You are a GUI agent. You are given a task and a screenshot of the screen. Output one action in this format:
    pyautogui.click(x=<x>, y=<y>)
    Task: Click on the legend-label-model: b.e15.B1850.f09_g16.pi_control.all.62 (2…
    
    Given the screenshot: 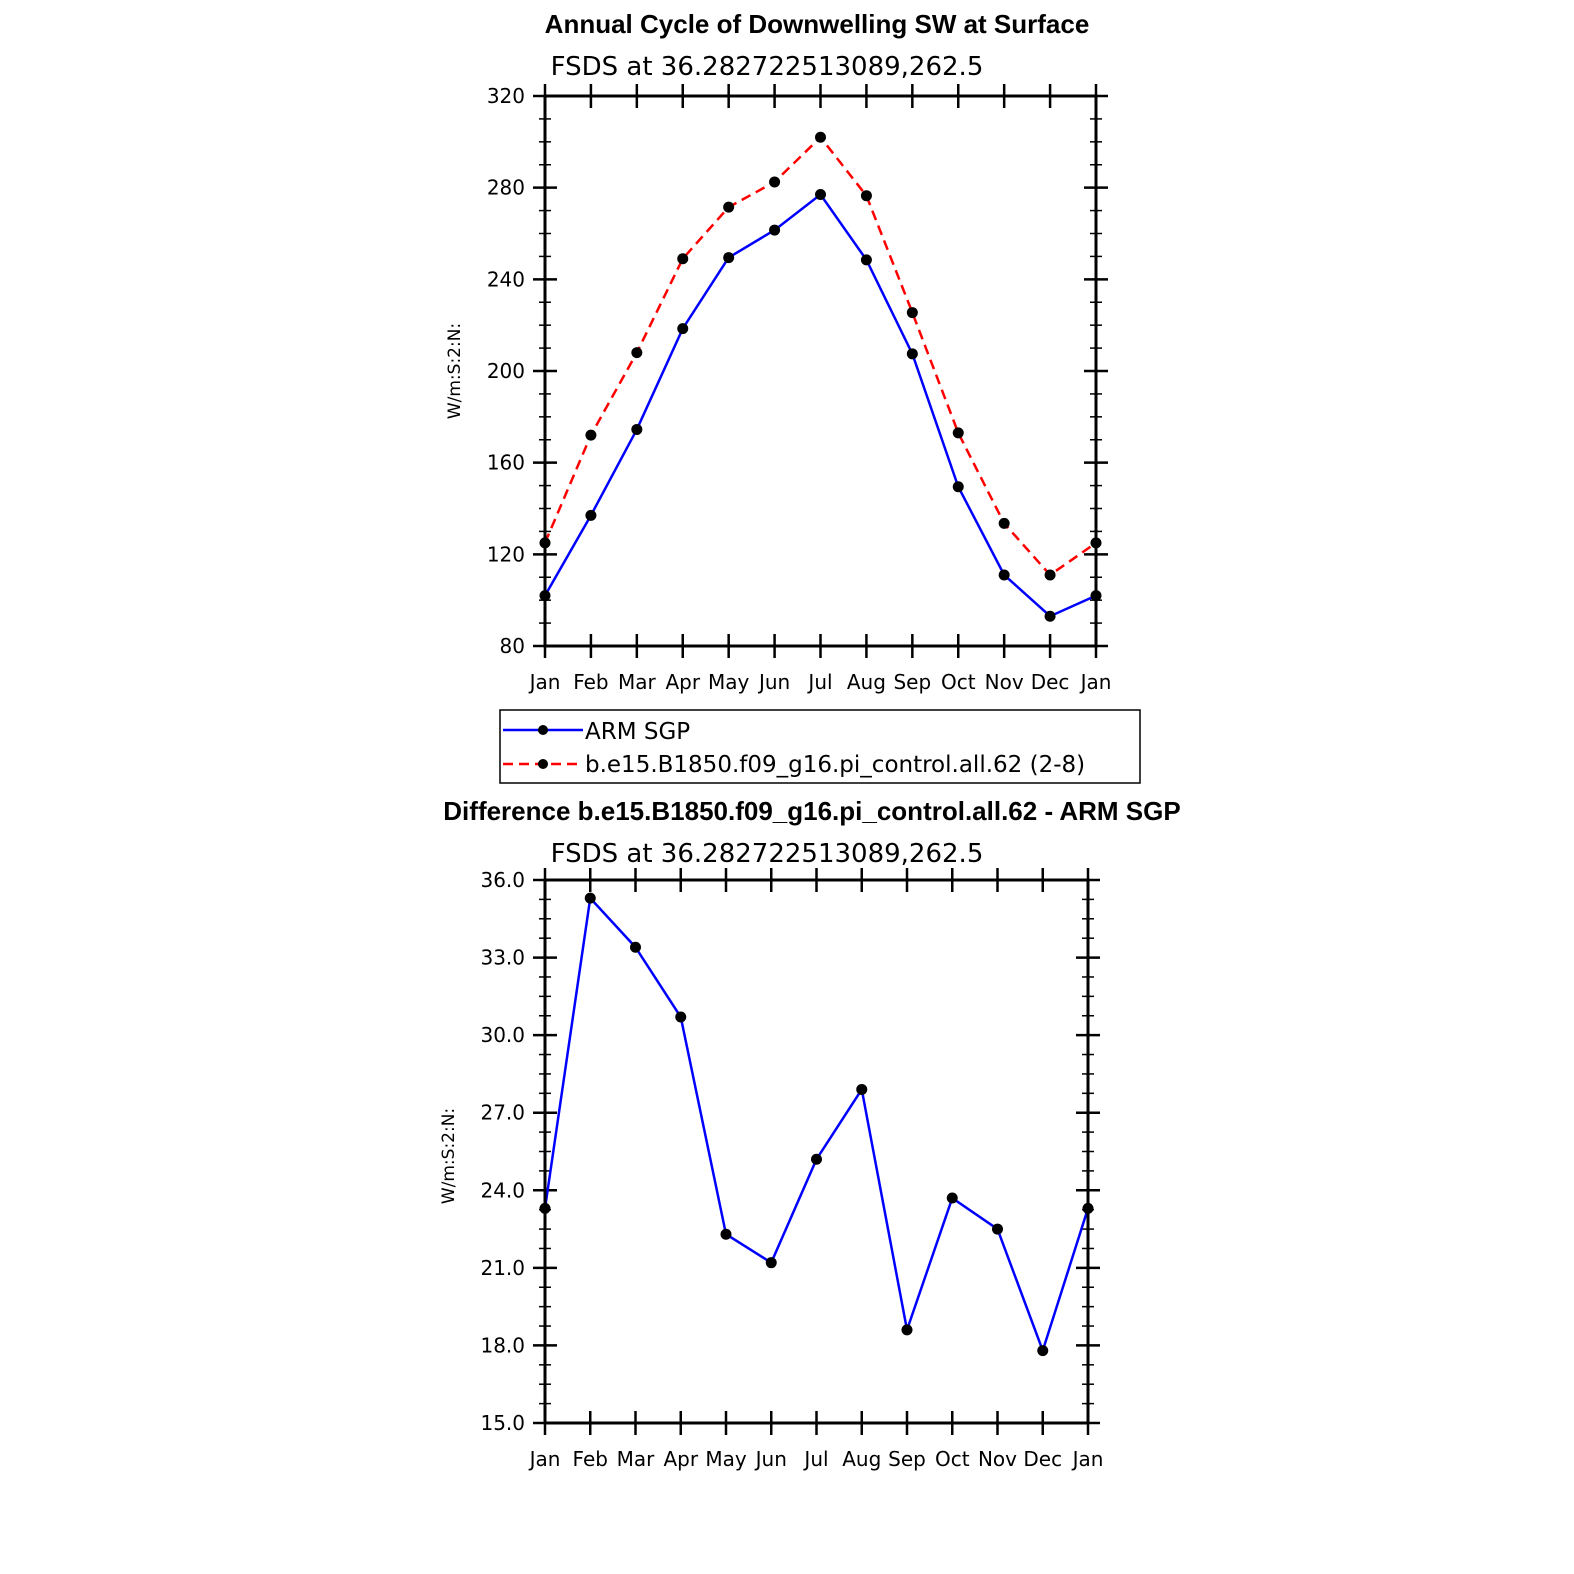 What is the action you would take?
    pyautogui.click(x=835, y=765)
    